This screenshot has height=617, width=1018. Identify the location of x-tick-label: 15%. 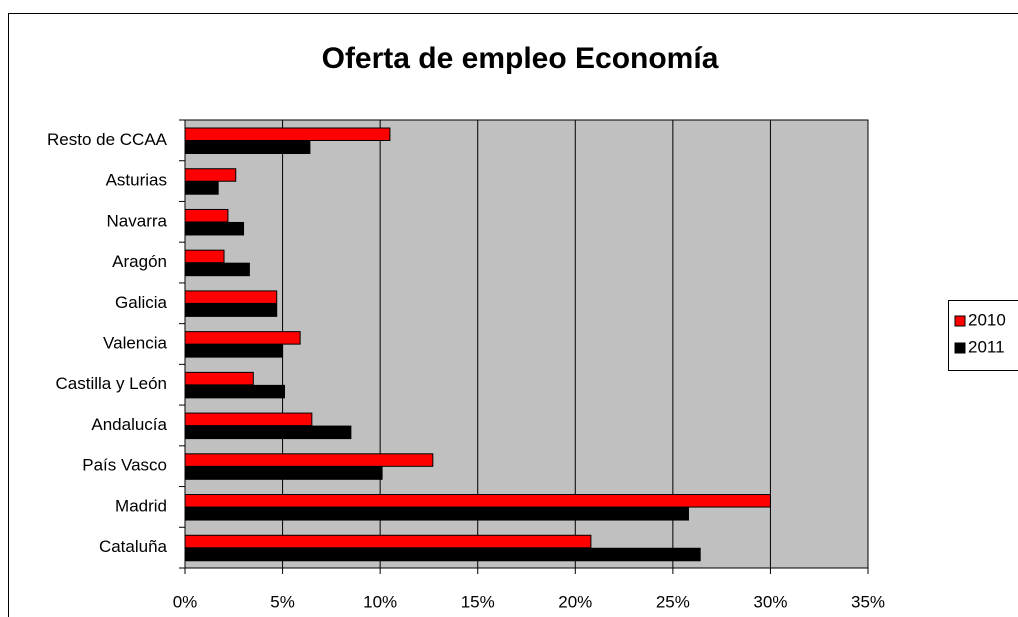
(478, 601).